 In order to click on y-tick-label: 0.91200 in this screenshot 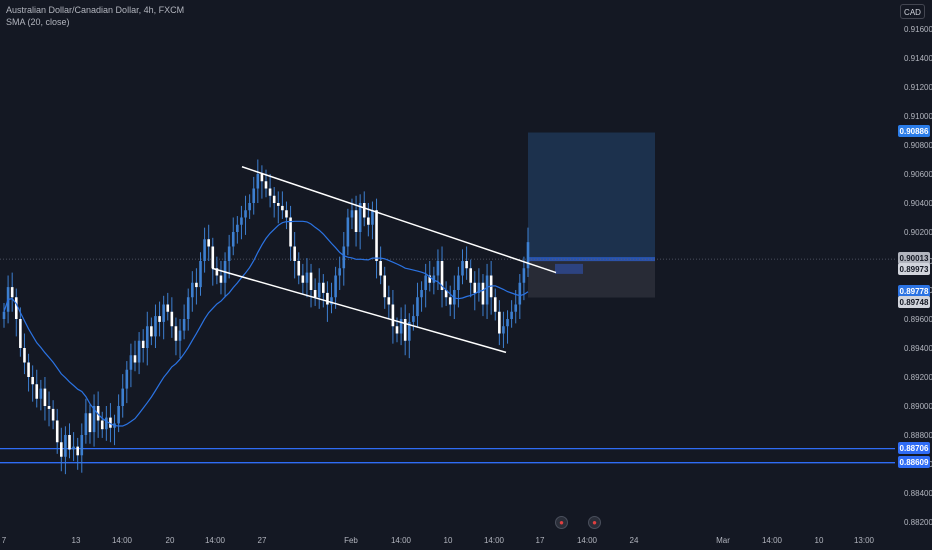, I will do `click(918, 87)`.